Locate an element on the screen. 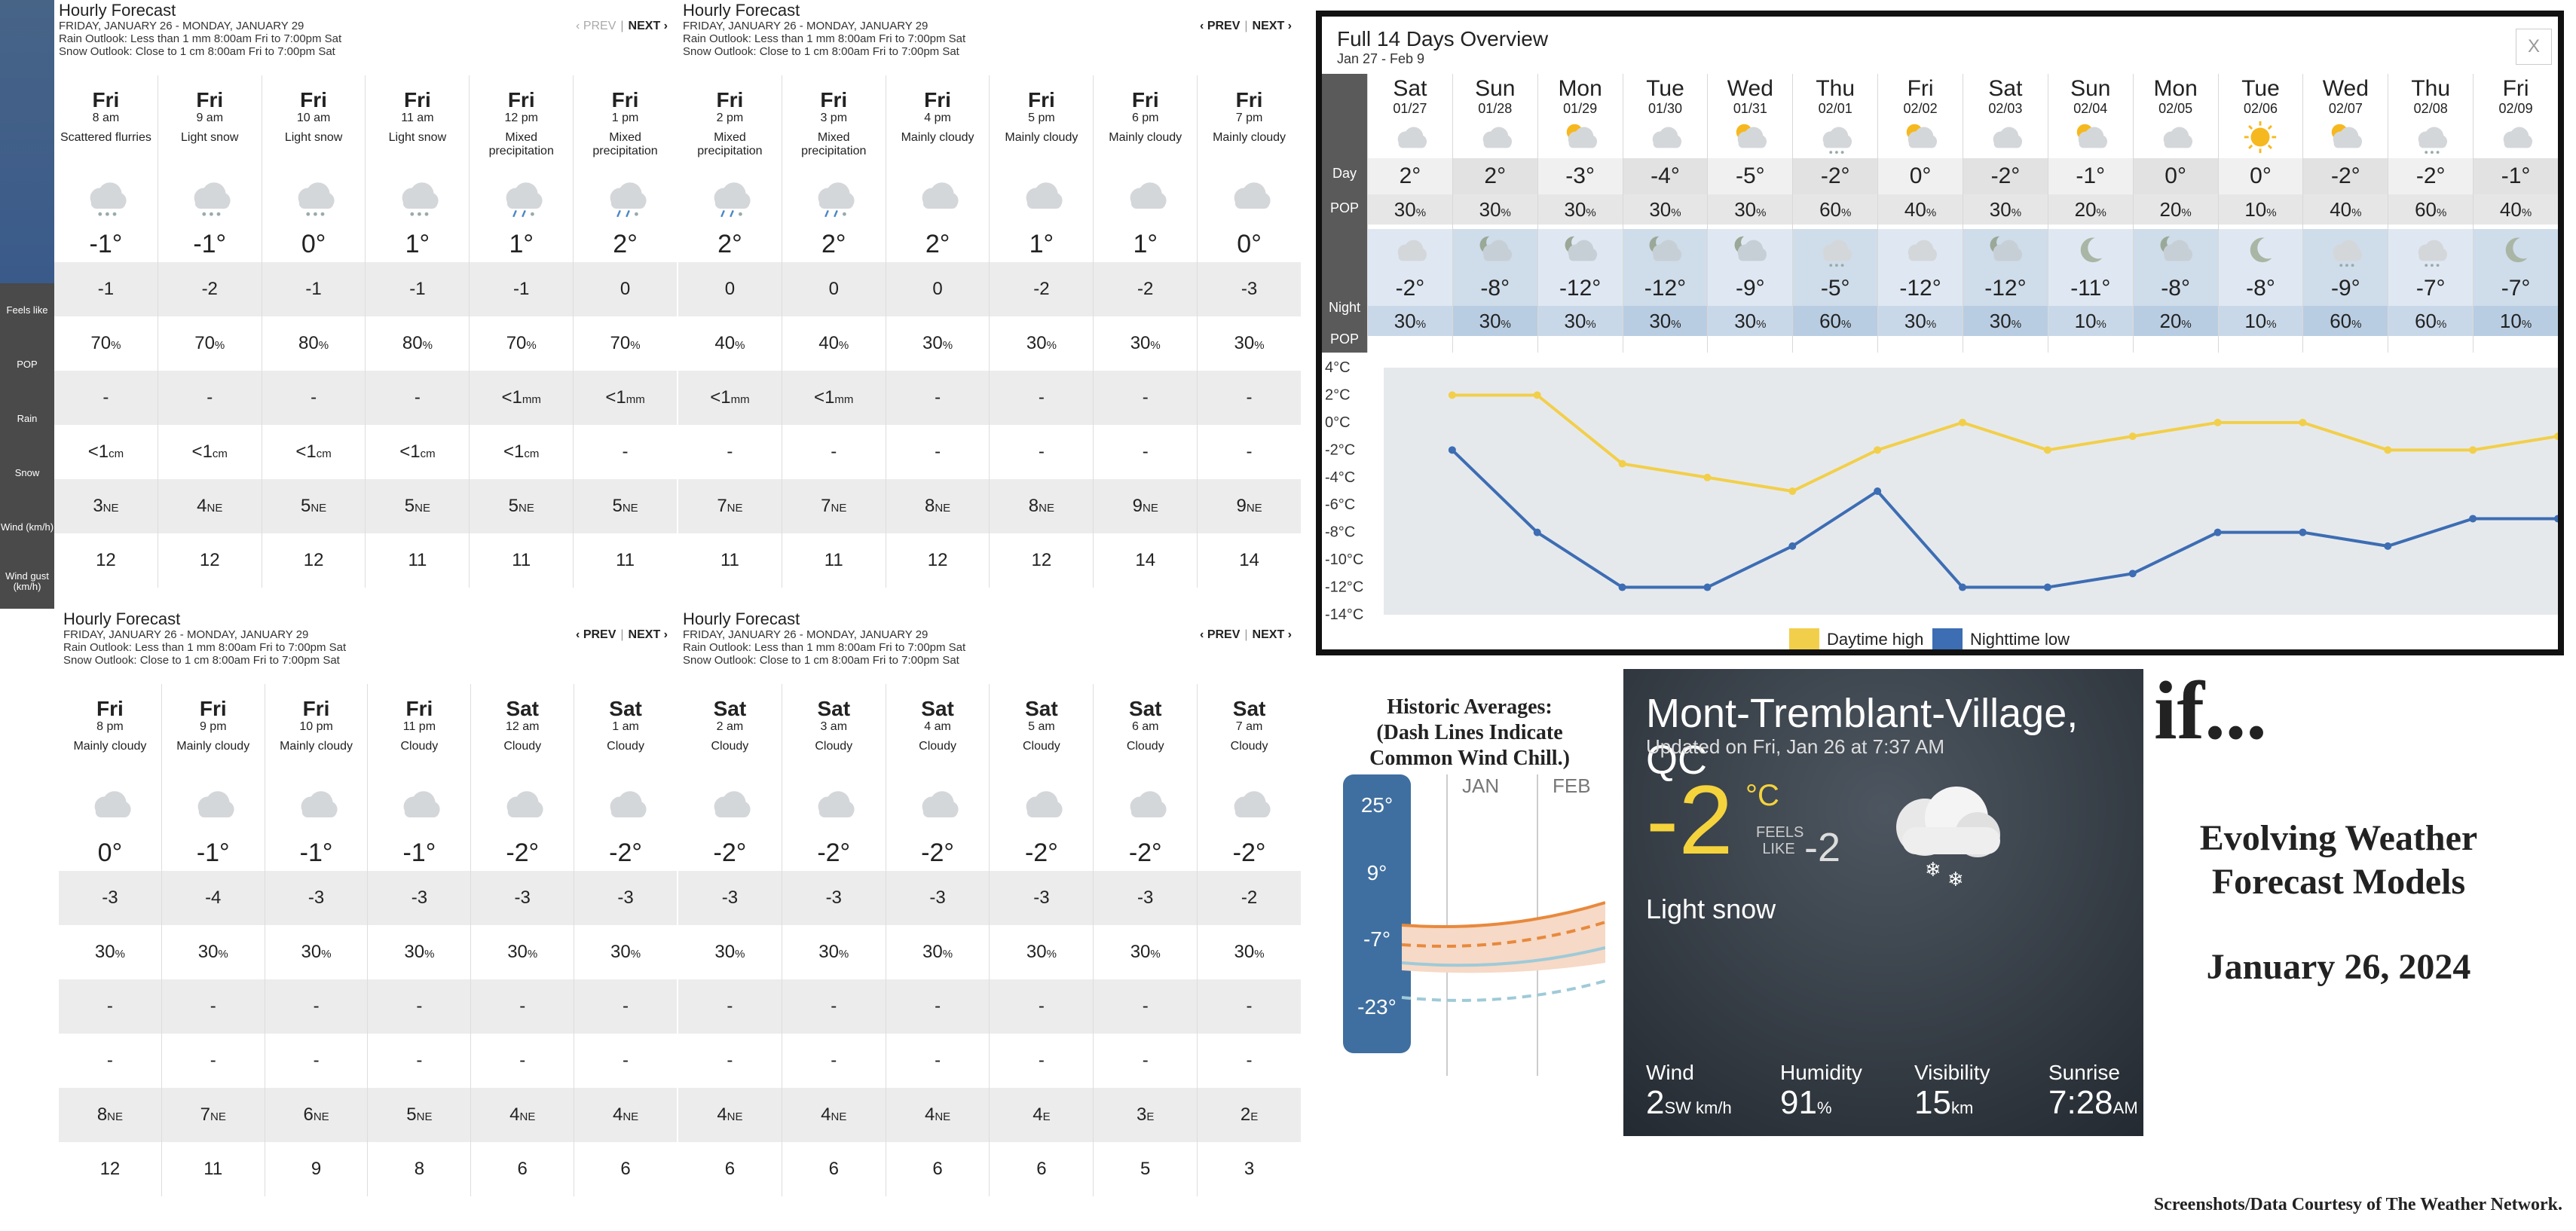 The width and height of the screenshot is (2576, 1231). overview-day-high: -5° is located at coordinates (1750, 176).